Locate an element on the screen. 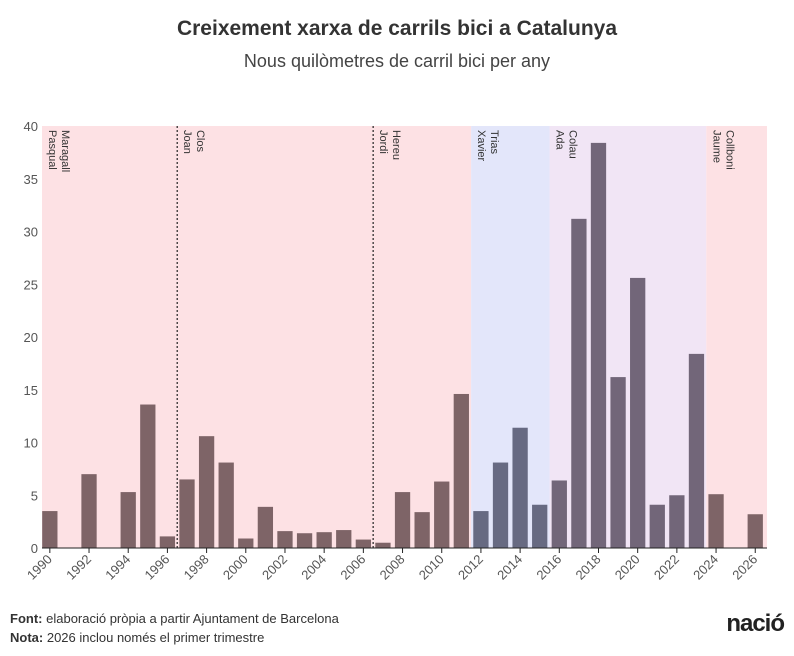  x-tick-label: 2008 is located at coordinates (392, 567).